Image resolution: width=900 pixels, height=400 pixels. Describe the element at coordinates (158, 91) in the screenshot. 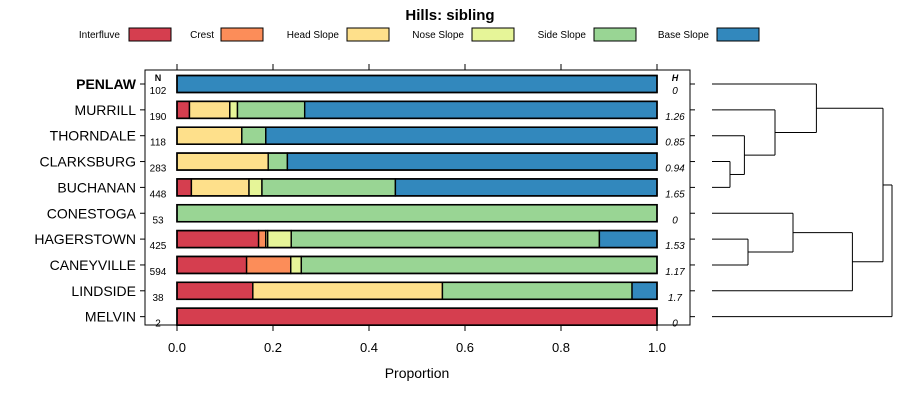

I see `n-value: 102` at that location.